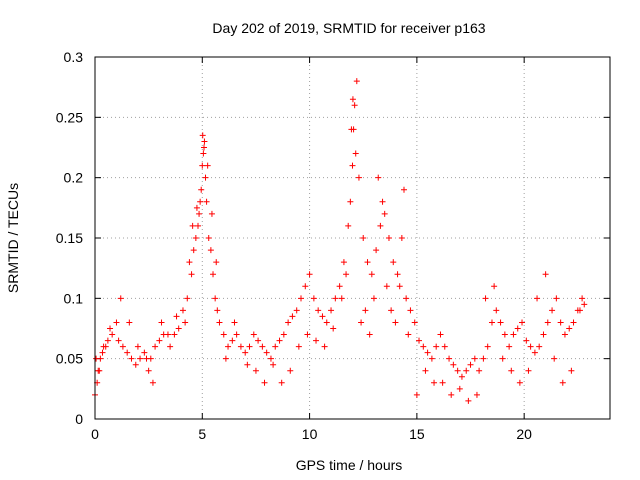 The image size is (640, 480). What do you see at coordinates (69, 117) in the screenshot?
I see `y-tick-label: 0.25` at bounding box center [69, 117].